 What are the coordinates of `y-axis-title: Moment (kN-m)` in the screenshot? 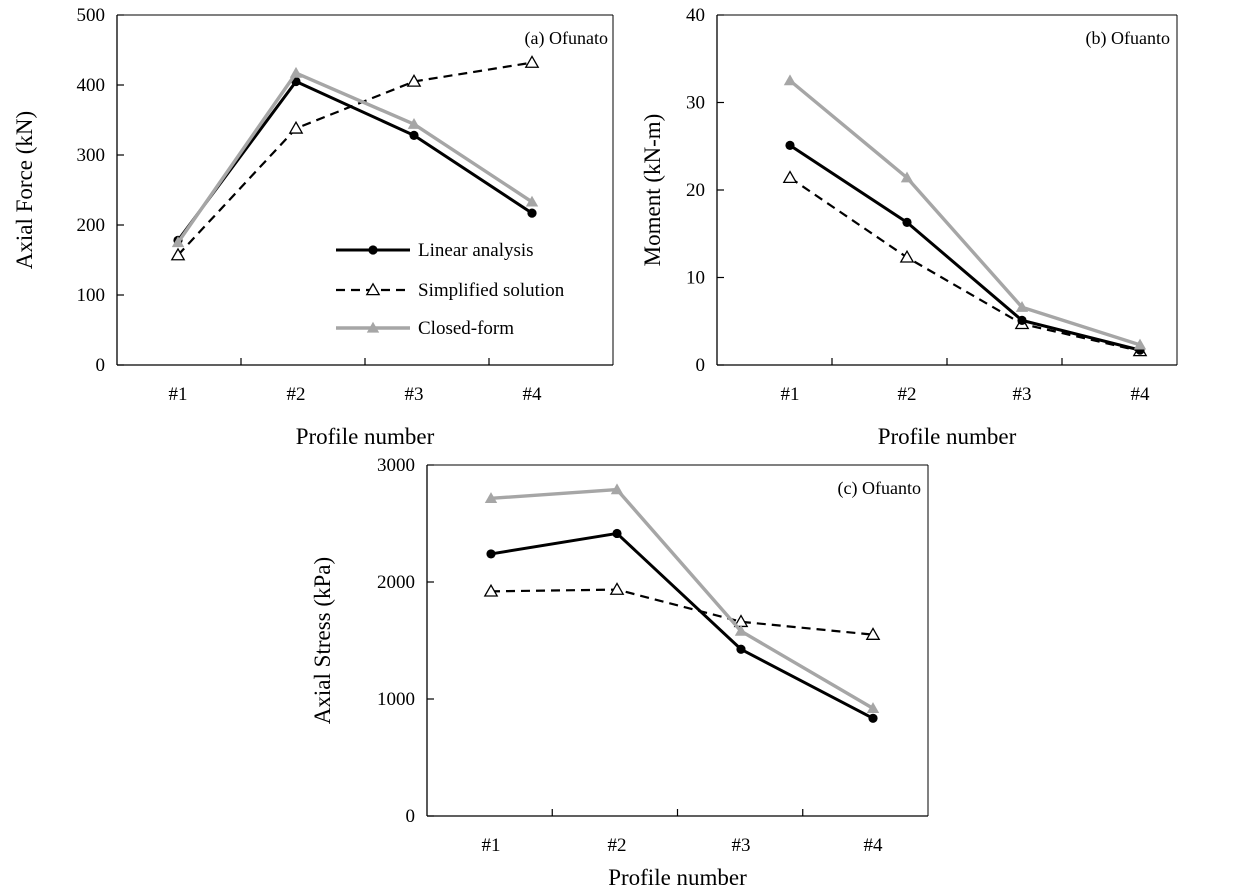 It's located at (652, 190).